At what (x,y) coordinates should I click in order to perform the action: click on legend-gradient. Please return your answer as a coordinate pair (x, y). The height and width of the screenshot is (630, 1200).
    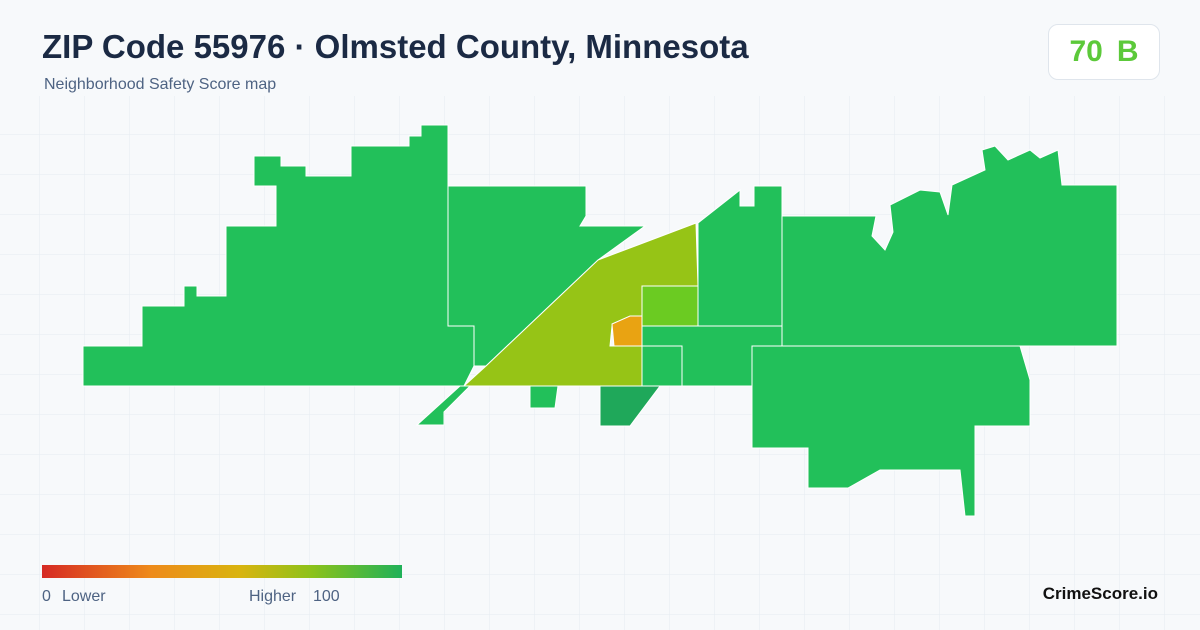
    Looking at the image, I should click on (222, 571).